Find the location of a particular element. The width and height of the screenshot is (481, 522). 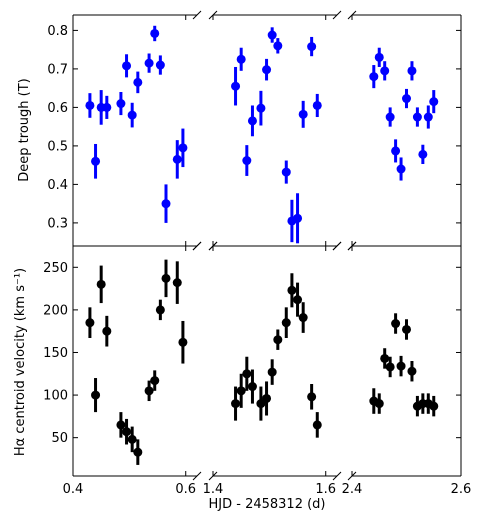

x-tick-label: 0.4 is located at coordinates (73, 489).